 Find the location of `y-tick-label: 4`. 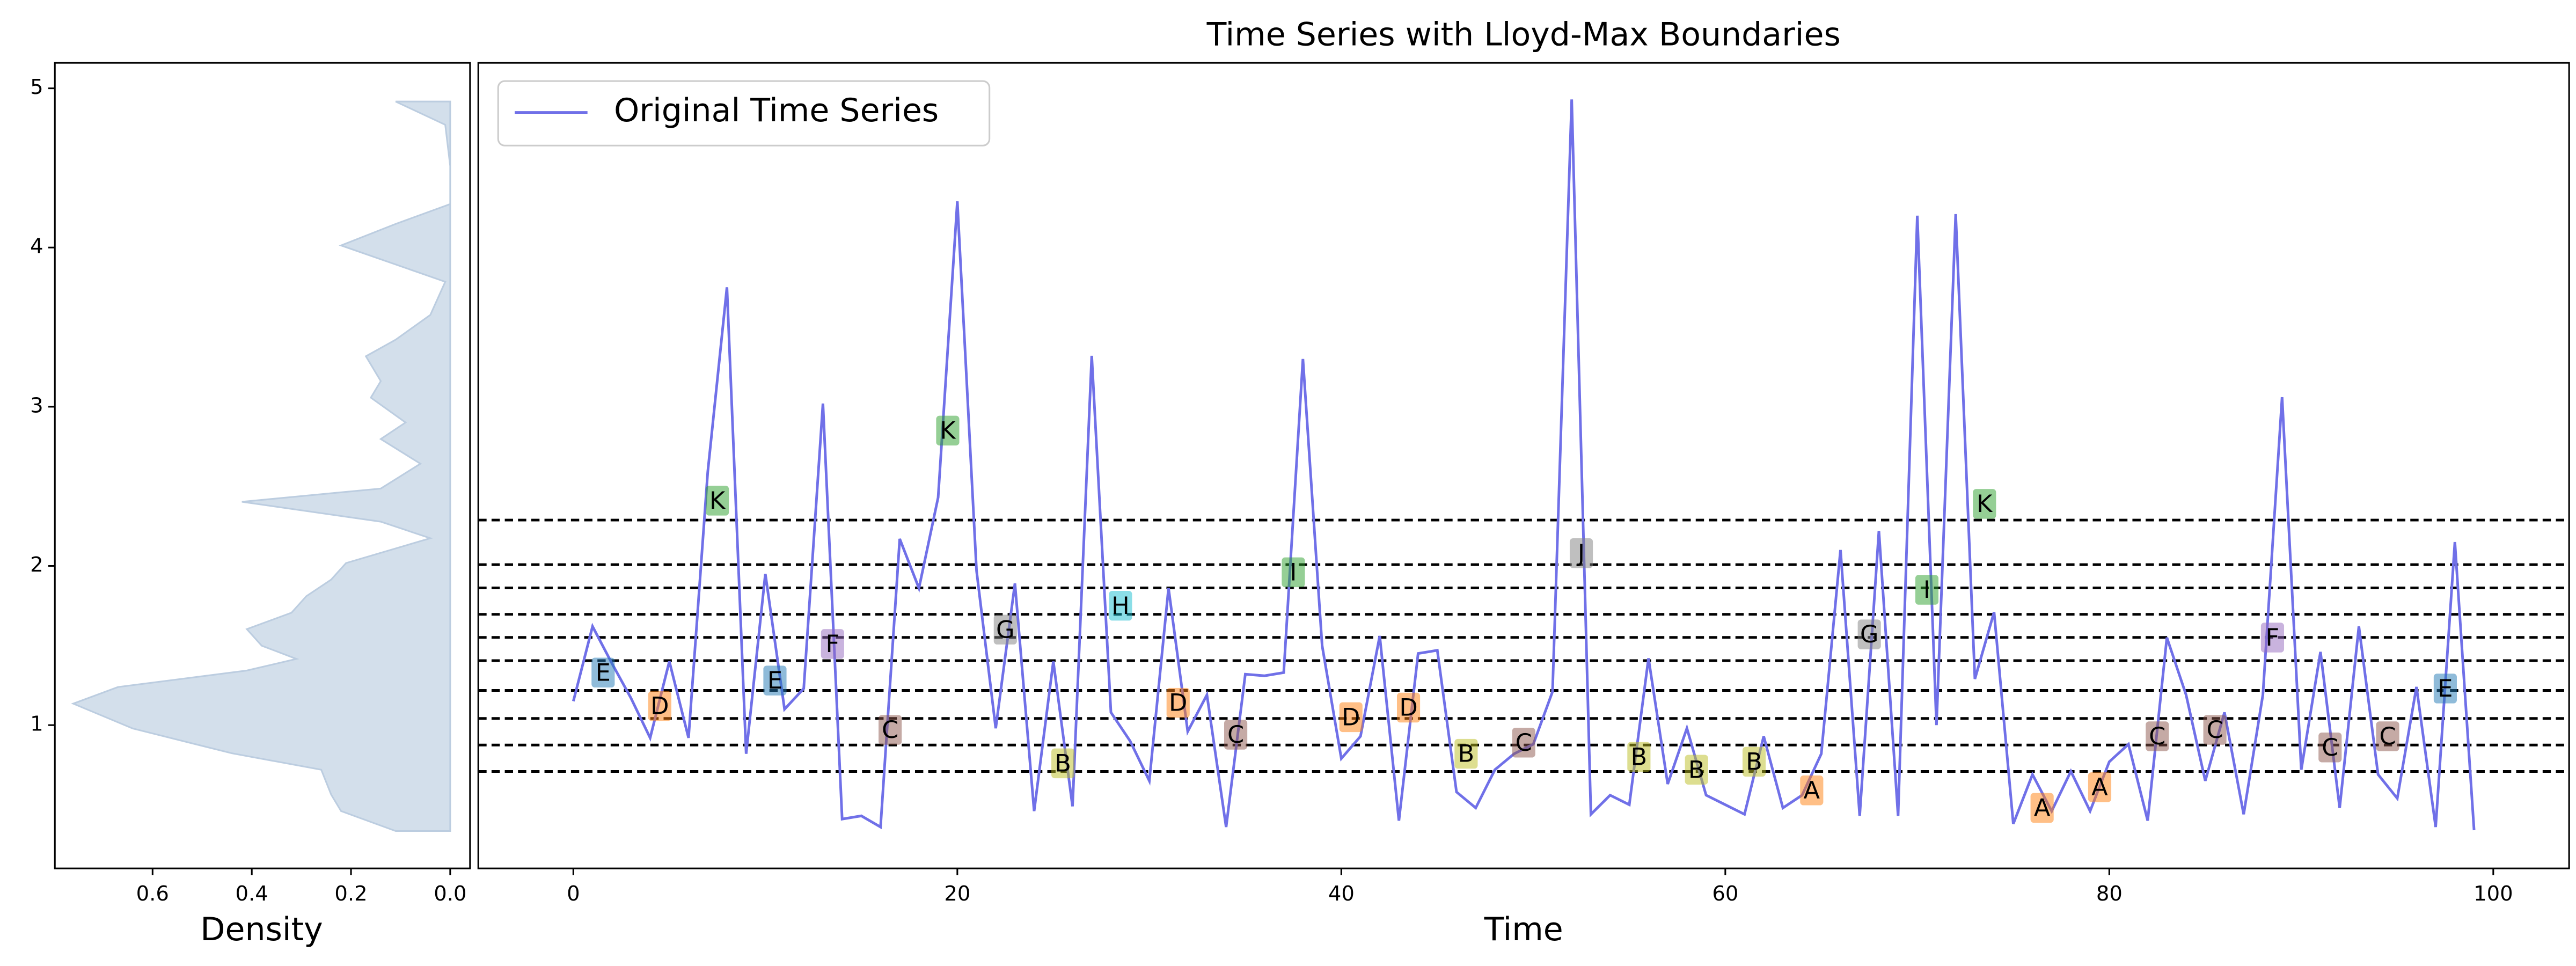

y-tick-label: 4 is located at coordinates (36, 247).